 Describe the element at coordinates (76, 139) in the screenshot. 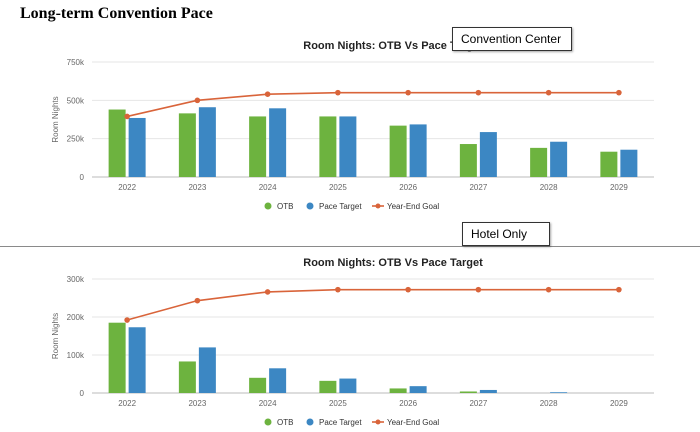

I see `y-tick-label: 250k` at that location.